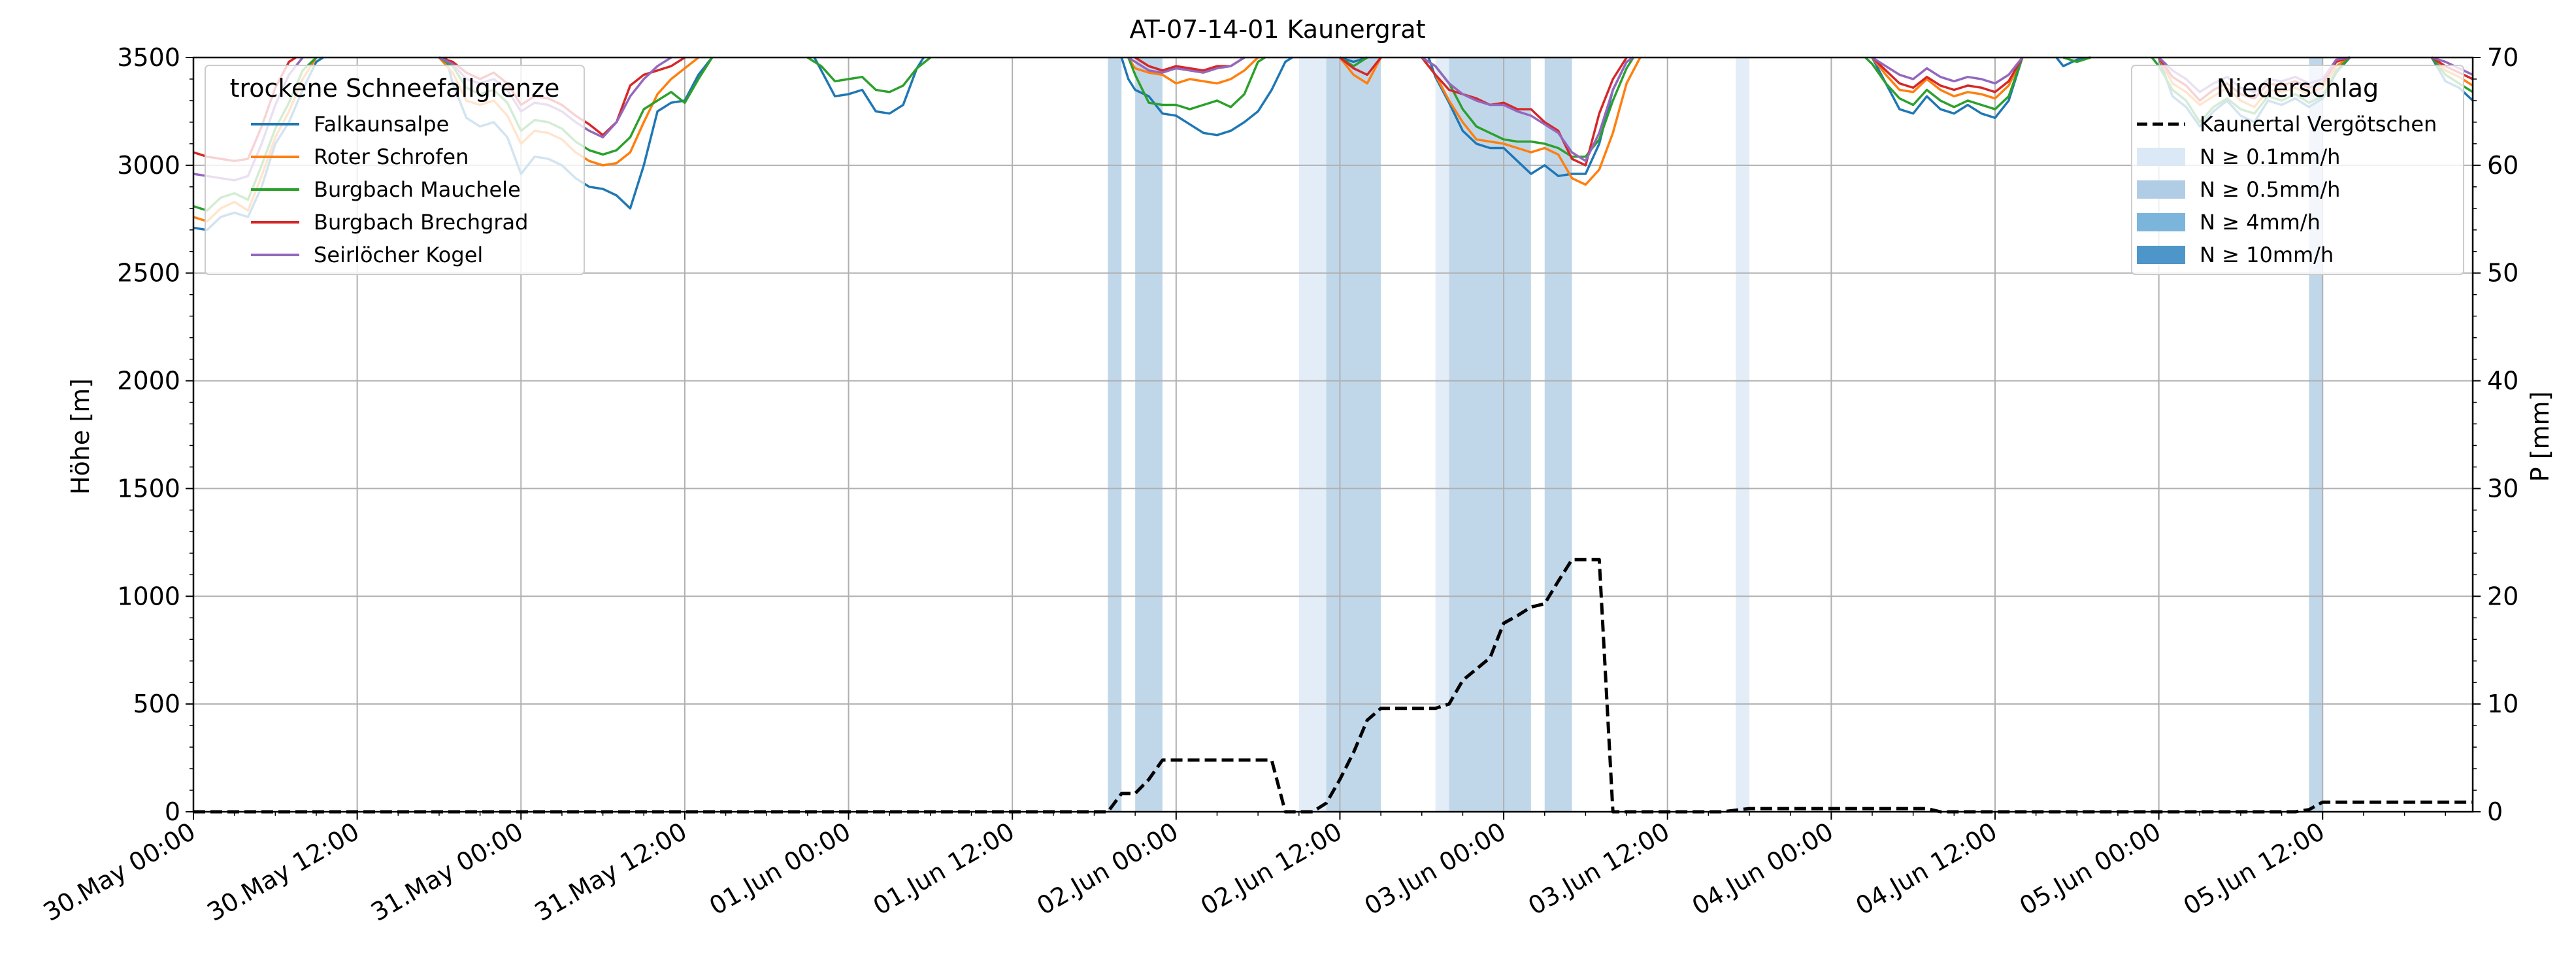 The width and height of the screenshot is (2576, 968). I want to click on legend-label: Seirlöcher Kogel, so click(398, 254).